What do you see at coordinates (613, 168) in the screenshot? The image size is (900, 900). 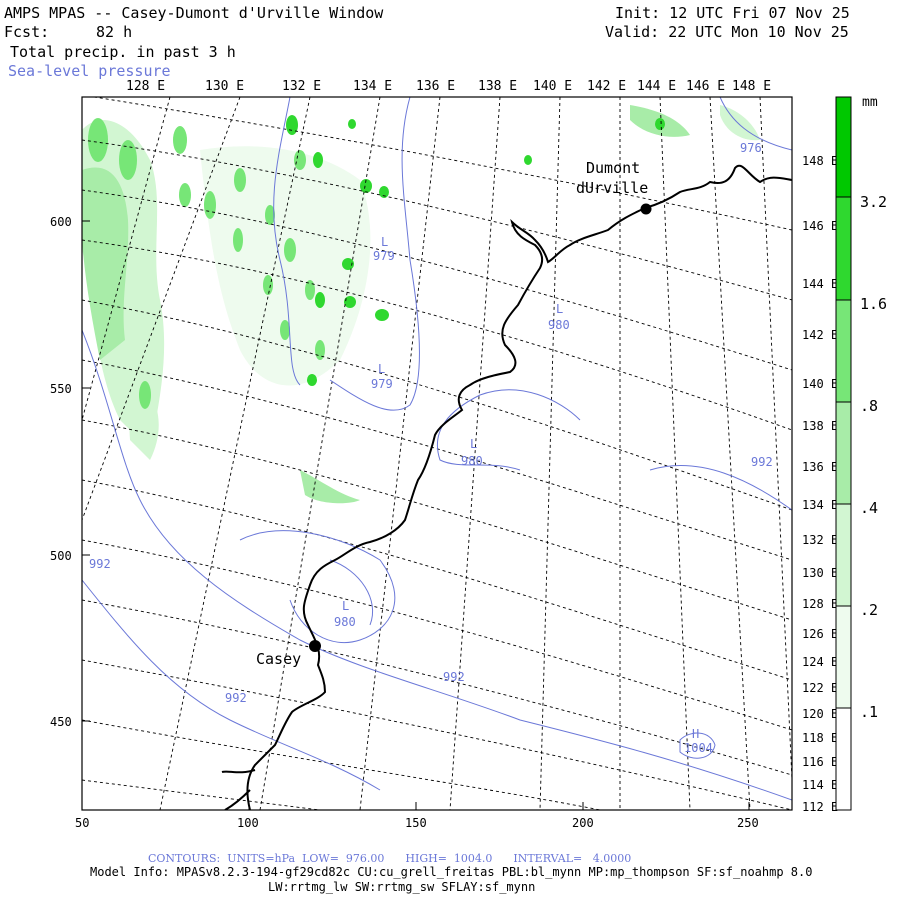 I see `station-label-dumont-line1: Dumont` at bounding box center [613, 168].